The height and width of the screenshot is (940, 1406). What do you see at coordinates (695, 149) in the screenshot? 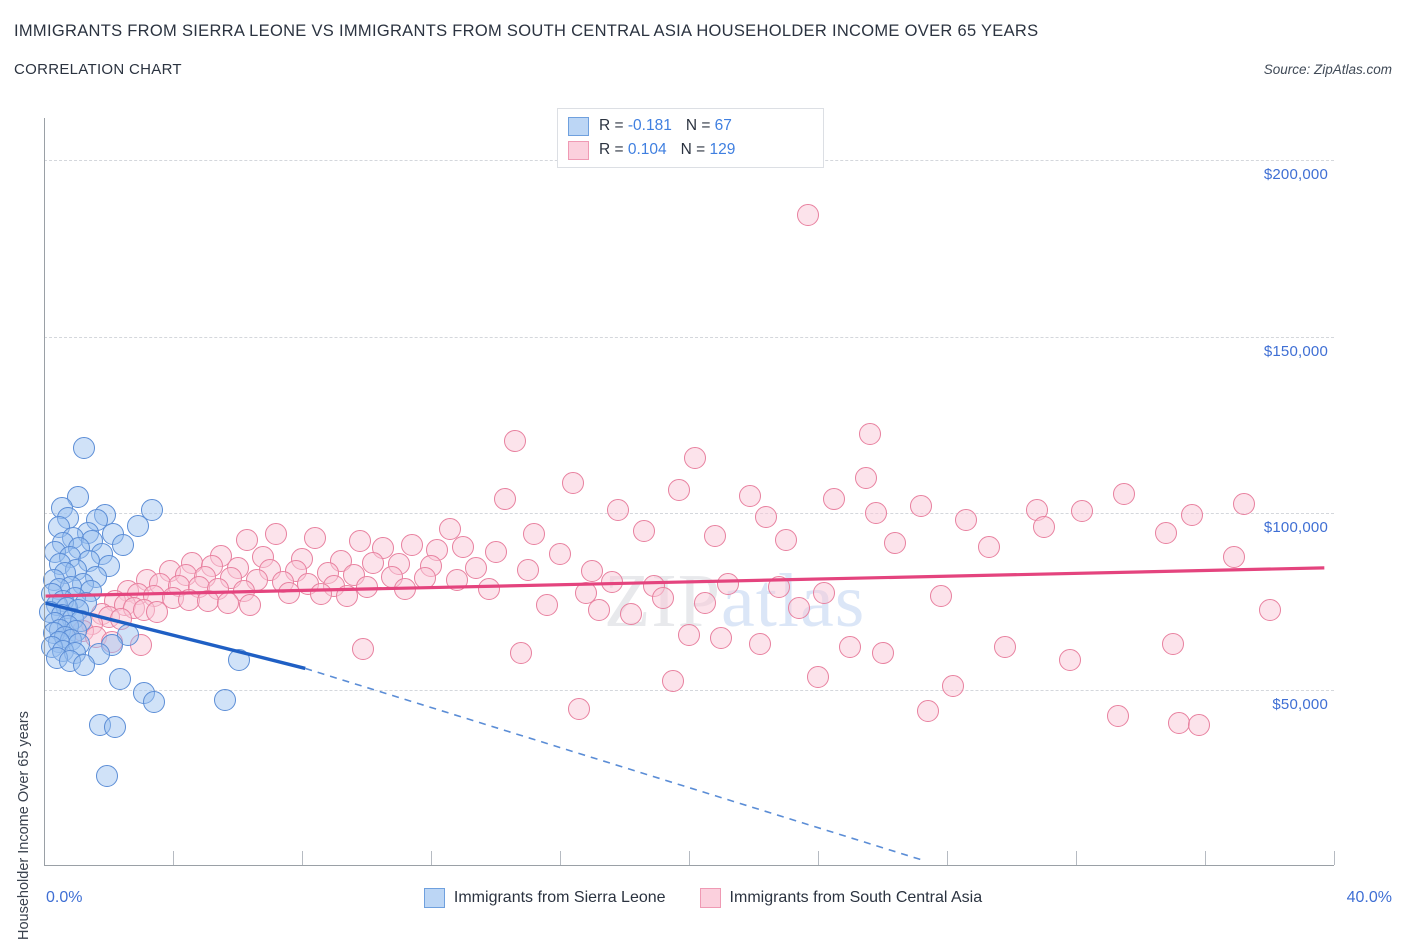
I see `n-label-pink: N =` at bounding box center [695, 149].